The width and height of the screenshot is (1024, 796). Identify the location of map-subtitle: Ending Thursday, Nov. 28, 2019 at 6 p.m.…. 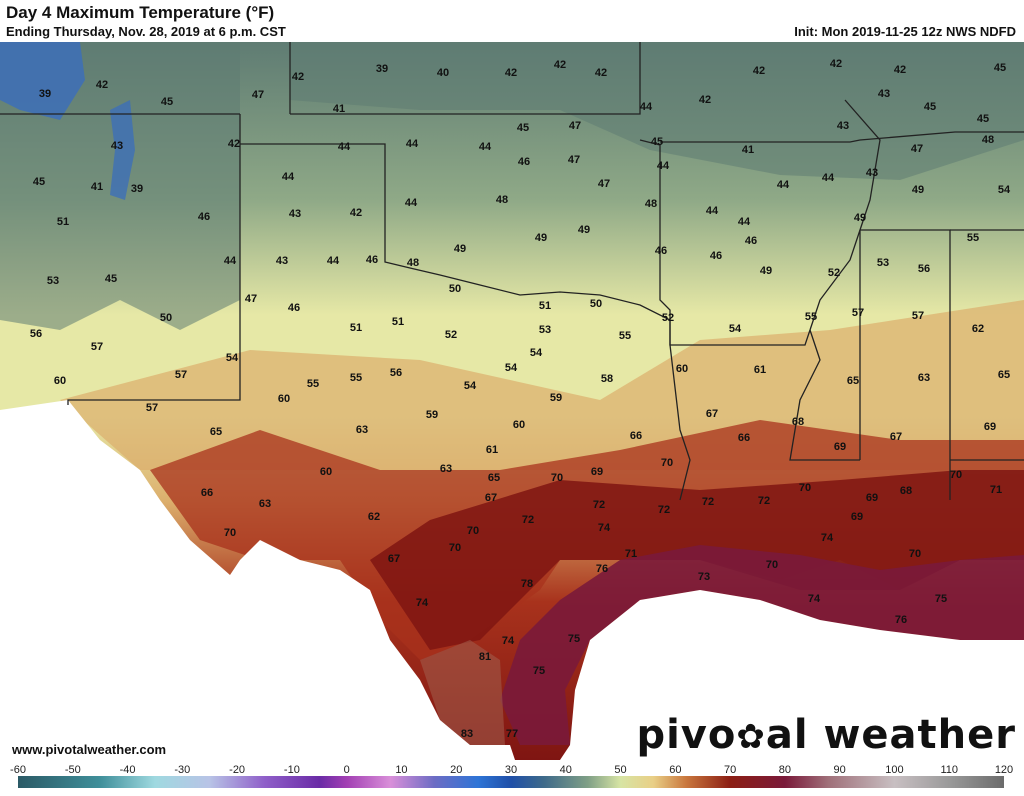
(146, 31).